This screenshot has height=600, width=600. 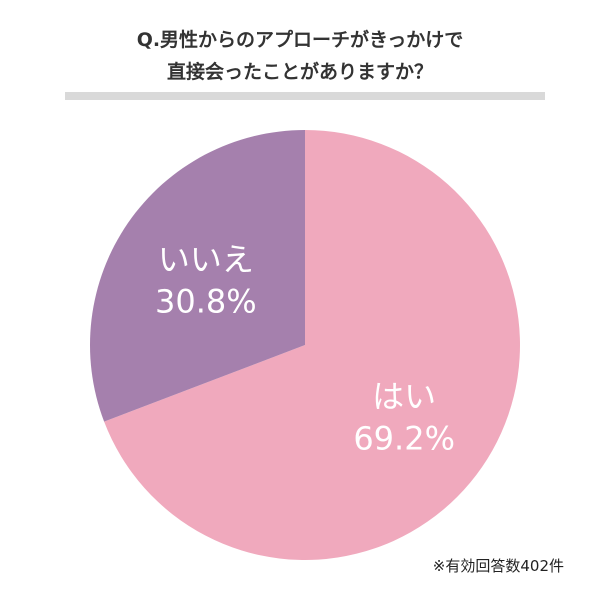 I want to click on pie-slice-value-1: 30.8%, so click(x=206, y=302).